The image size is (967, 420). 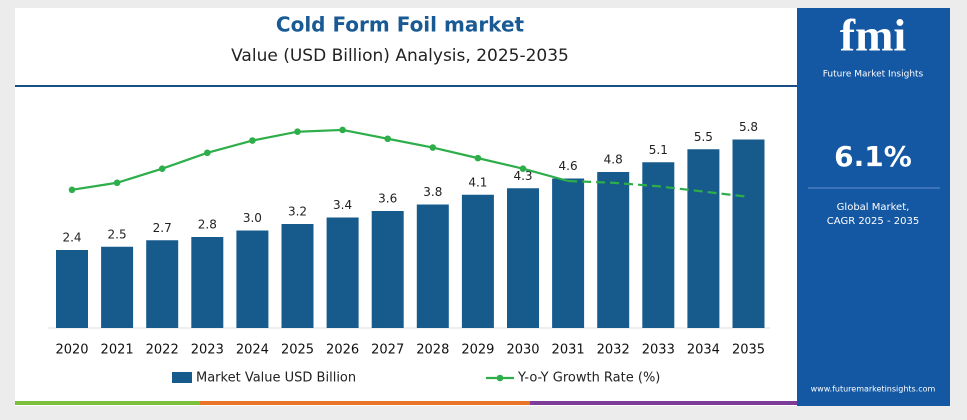 I want to click on x-tick-label: 2034, so click(x=703, y=350).